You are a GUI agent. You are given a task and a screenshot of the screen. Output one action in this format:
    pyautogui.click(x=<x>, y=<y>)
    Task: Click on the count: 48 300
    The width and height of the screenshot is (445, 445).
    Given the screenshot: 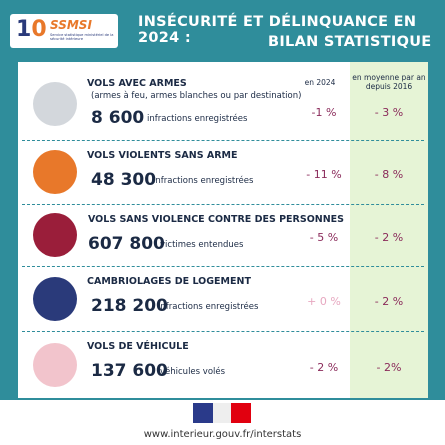 What is the action you would take?
    pyautogui.click(x=124, y=180)
    